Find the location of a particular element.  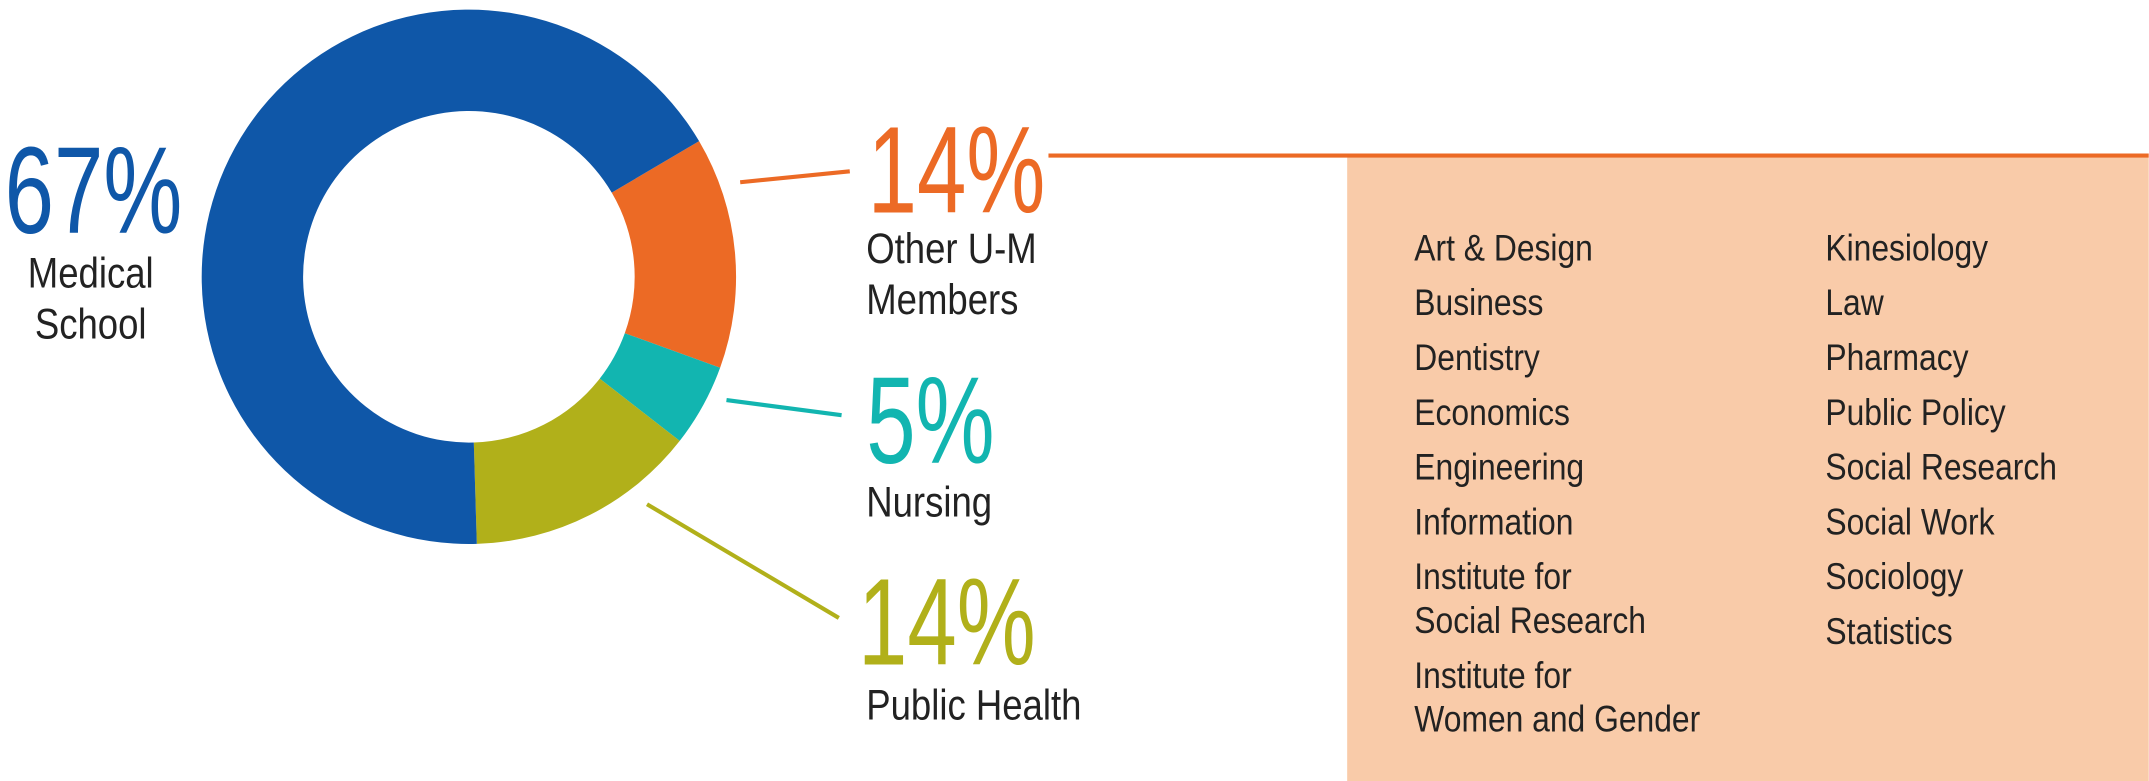

value-label: 67% is located at coordinates (94, 191).